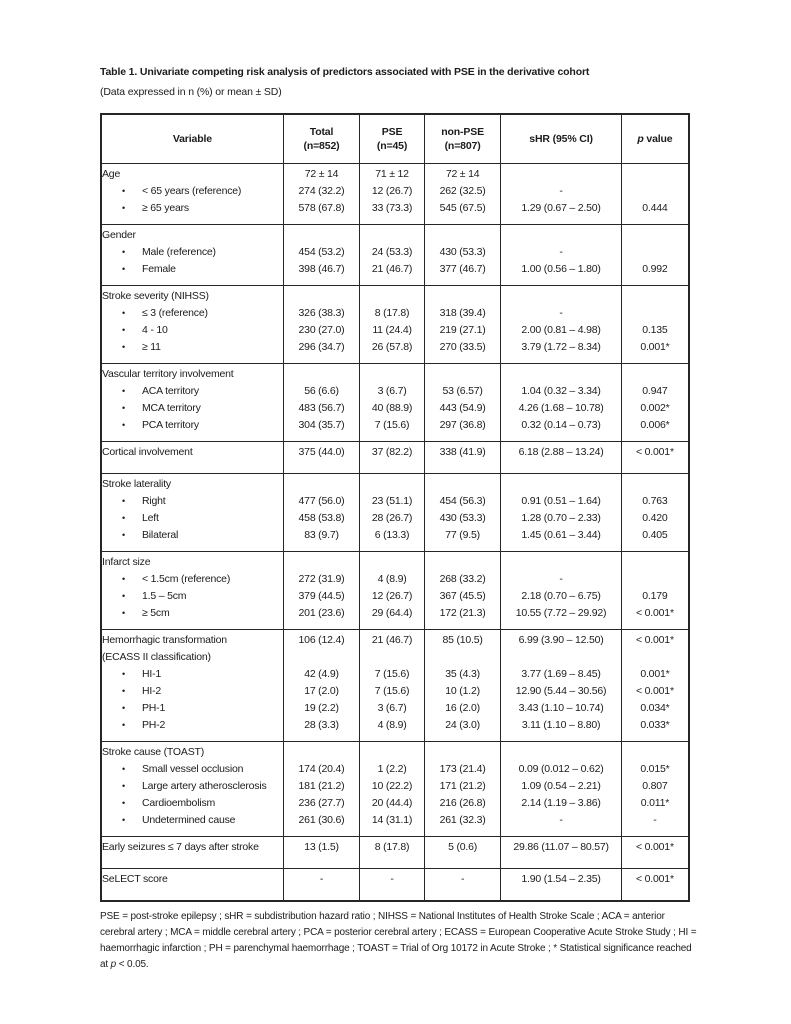  I want to click on pse-cell: 37 (82.2), so click(392, 457).